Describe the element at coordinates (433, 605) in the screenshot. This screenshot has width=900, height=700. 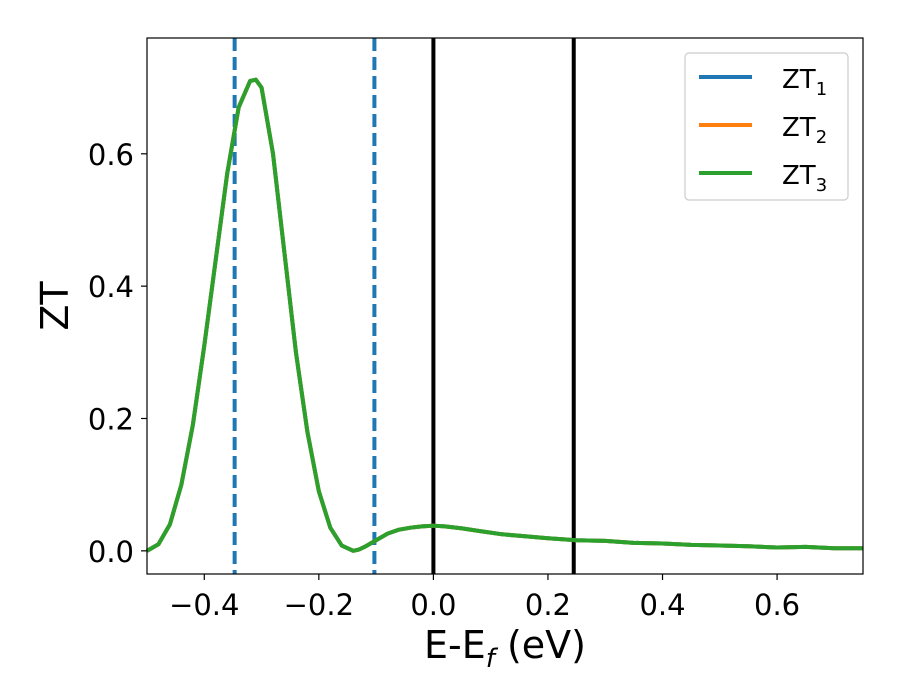
I see `x-tick-label: 0.0` at that location.